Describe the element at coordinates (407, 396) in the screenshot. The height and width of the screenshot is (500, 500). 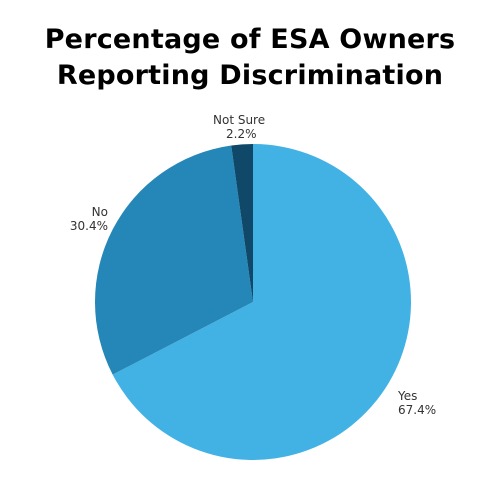
I see `slice-label-yes: Yes` at that location.